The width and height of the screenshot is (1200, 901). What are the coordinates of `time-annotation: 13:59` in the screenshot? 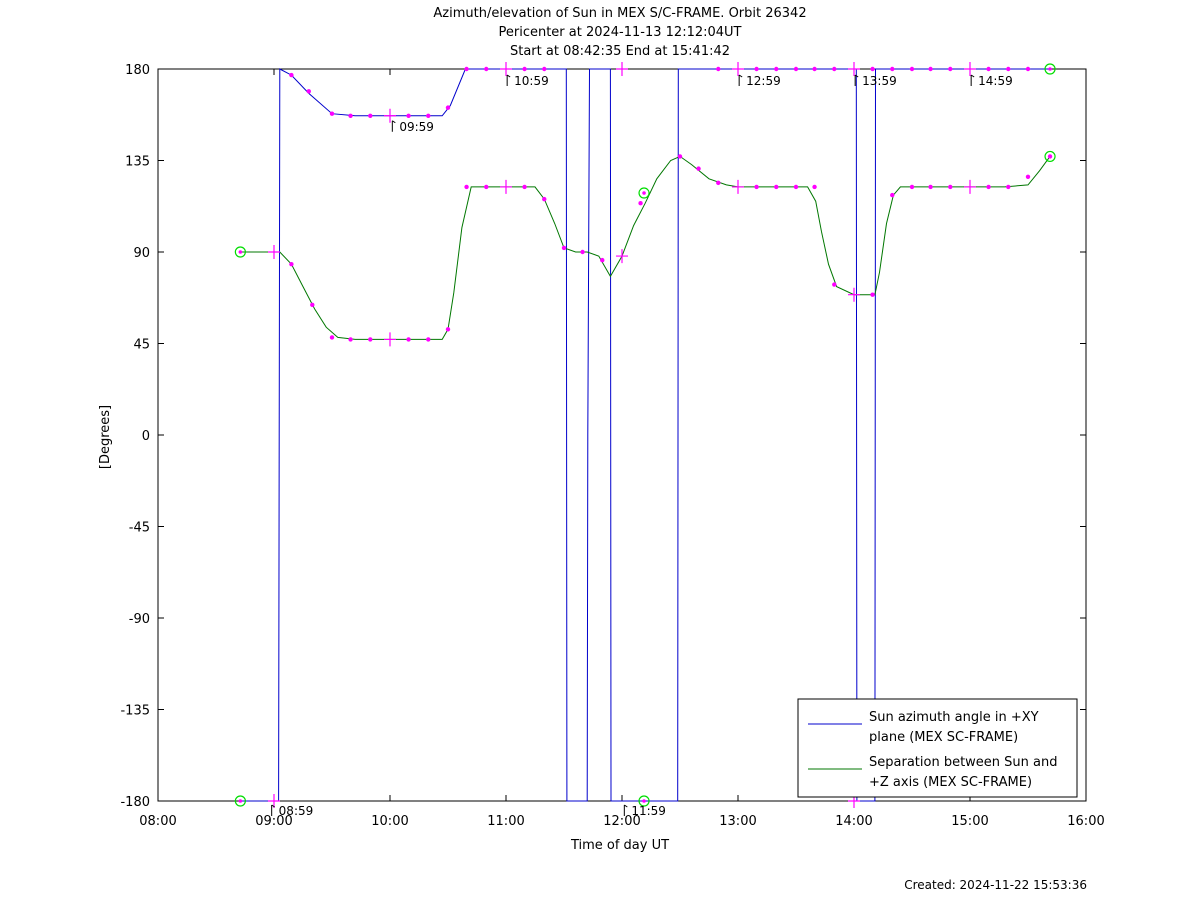 It's located at (879, 81).